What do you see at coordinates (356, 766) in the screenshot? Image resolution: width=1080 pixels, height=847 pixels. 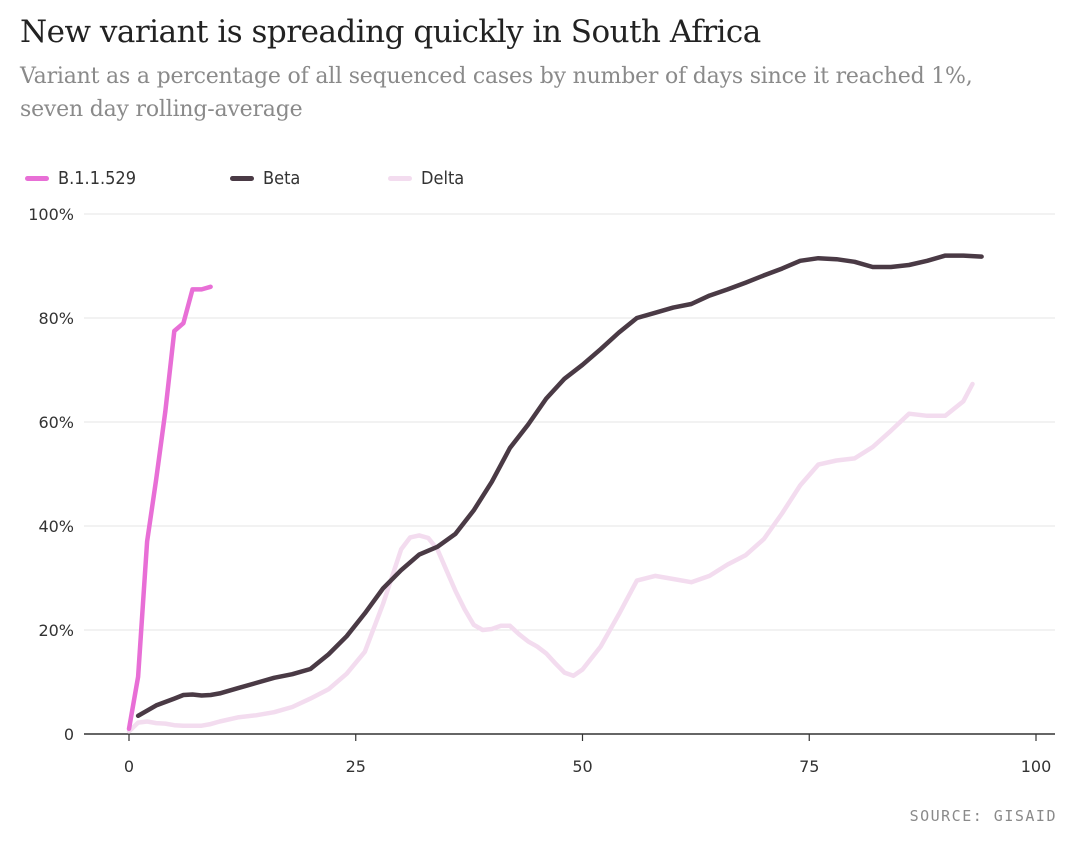 I see `x-tick-label: 25` at bounding box center [356, 766].